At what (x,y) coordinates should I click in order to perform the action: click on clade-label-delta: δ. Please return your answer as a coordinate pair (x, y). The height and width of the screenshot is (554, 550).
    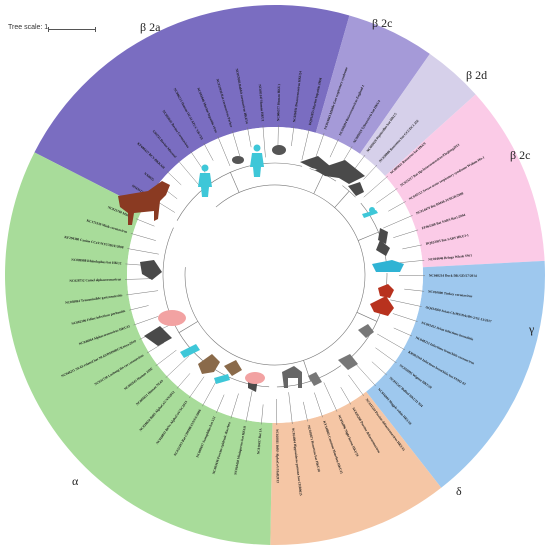
    Looking at the image, I should click on (459, 491).